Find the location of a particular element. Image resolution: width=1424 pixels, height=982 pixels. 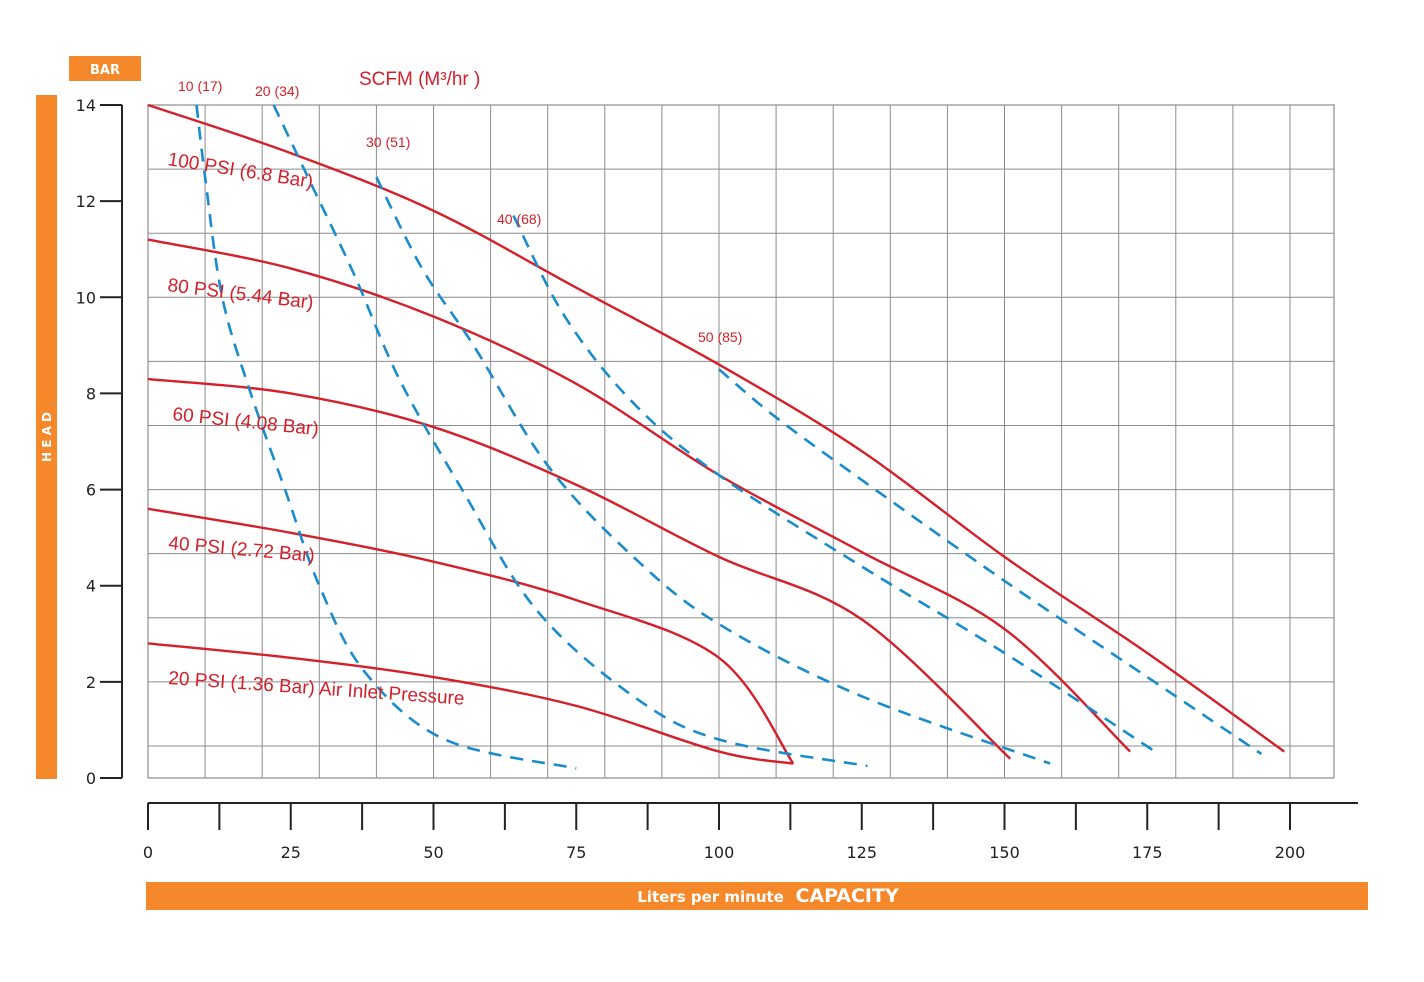

x-tick-label: 25 is located at coordinates (291, 852).